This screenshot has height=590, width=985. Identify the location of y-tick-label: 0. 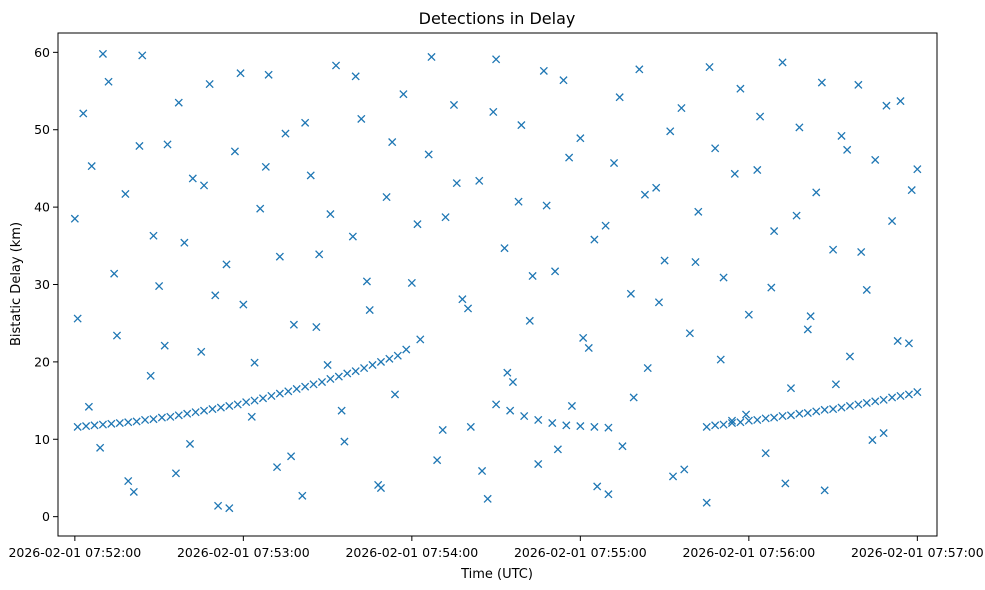
(46, 516).